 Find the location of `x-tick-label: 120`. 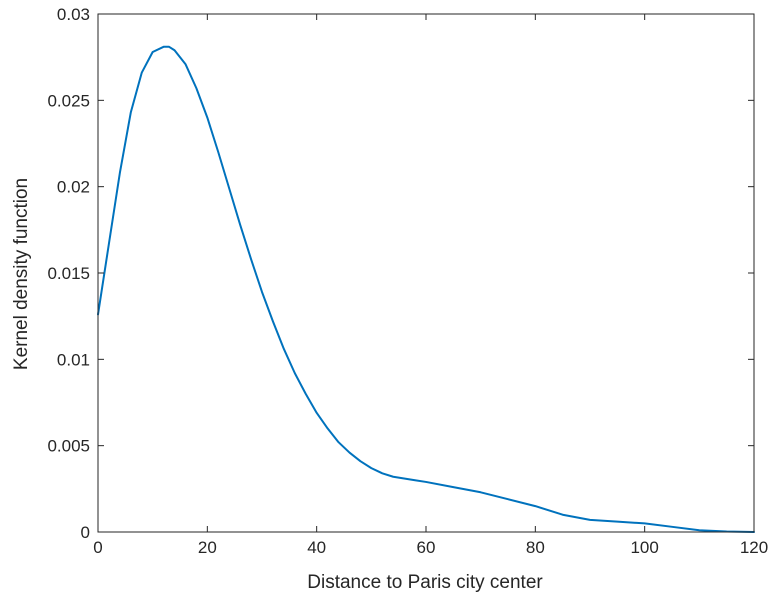

x-tick-label: 120 is located at coordinates (754, 547).